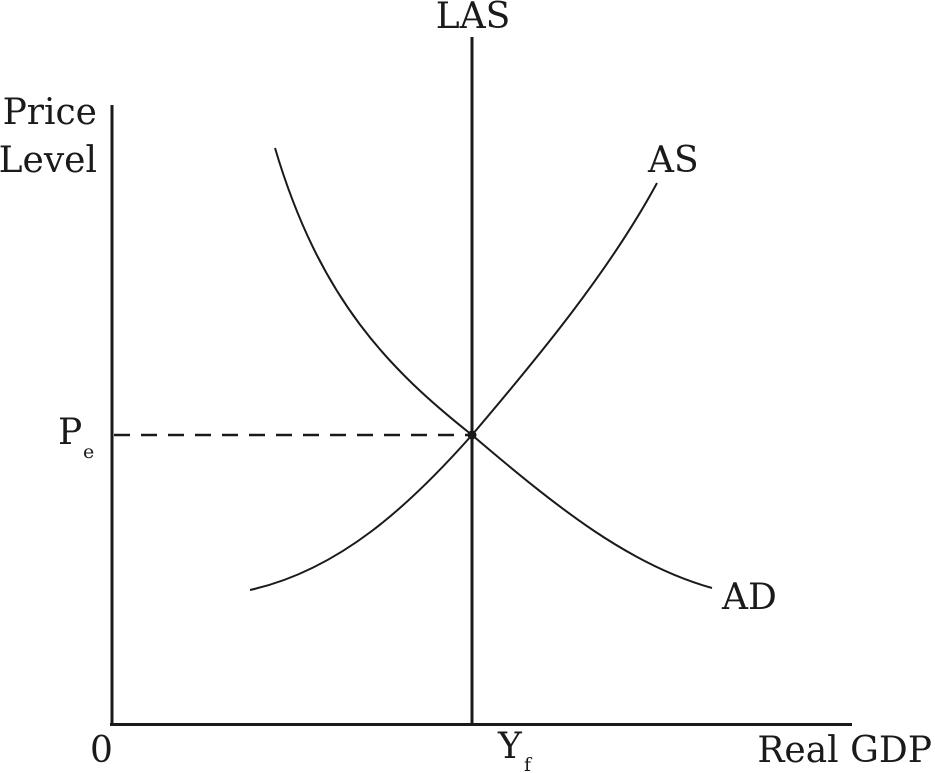 This screenshot has height=773, width=935. Describe the element at coordinates (101, 750) in the screenshot. I see `origin-label: 0` at that location.